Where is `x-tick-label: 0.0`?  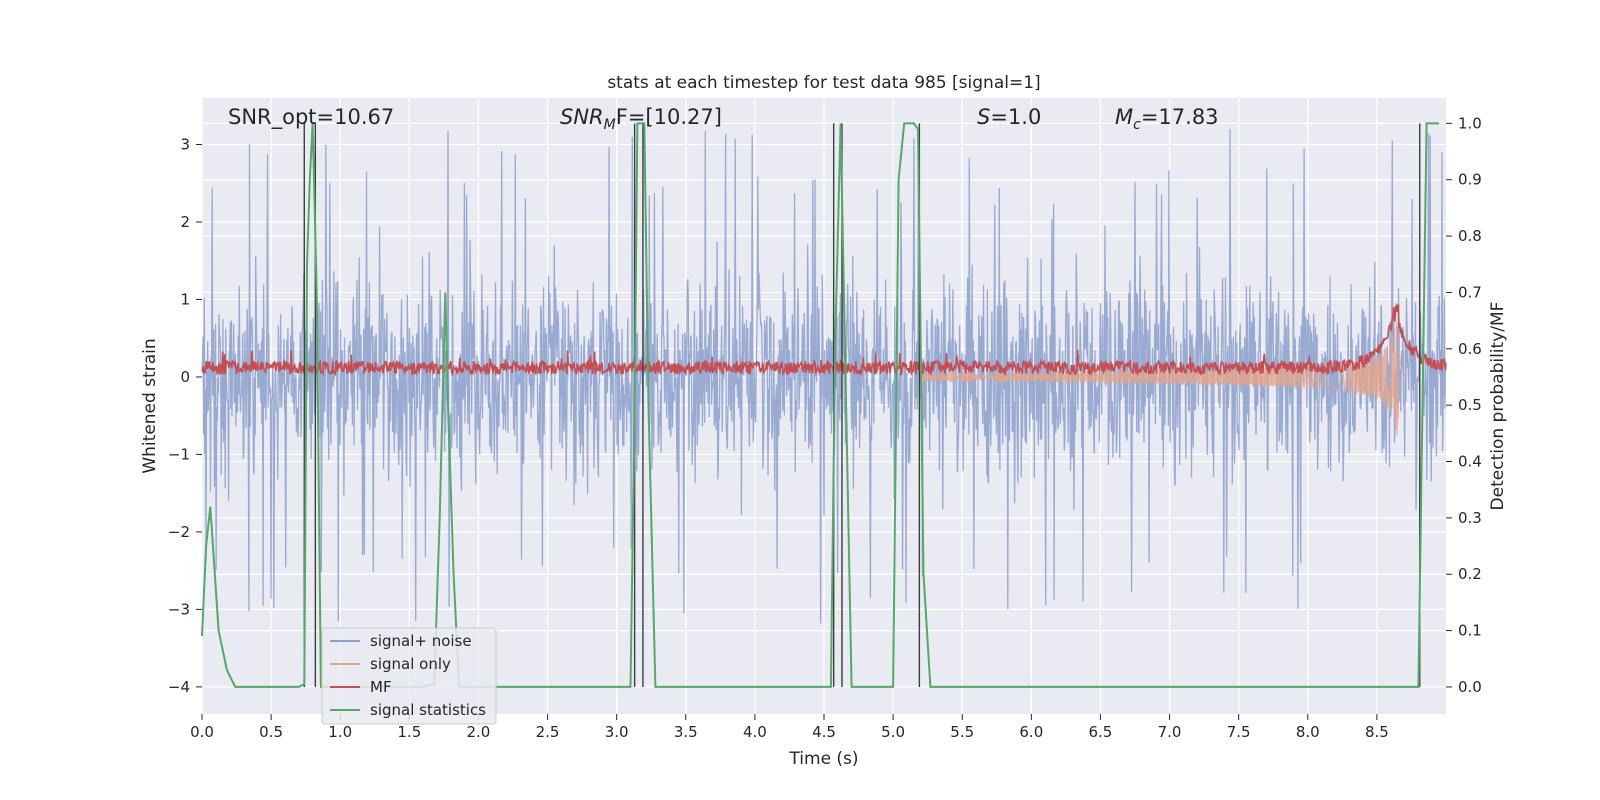 x-tick-label: 0.0 is located at coordinates (202, 732).